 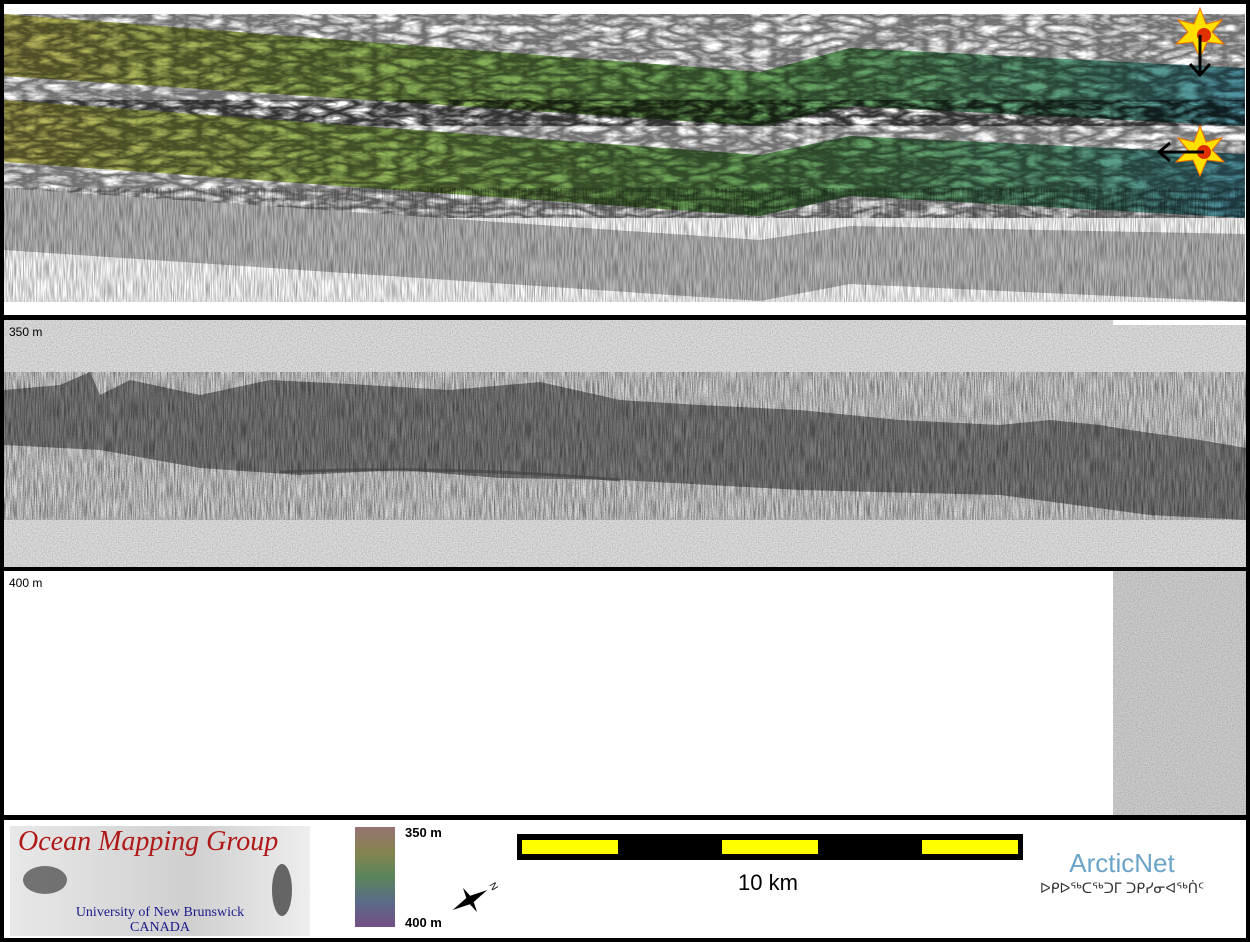 What do you see at coordinates (492, 887) in the screenshot?
I see `svg-text: N` at bounding box center [492, 887].